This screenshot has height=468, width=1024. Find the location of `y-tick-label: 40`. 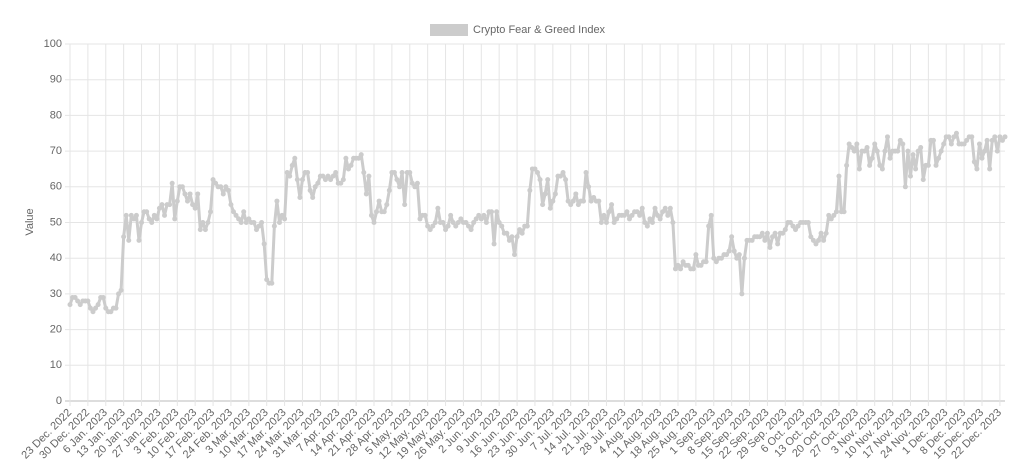

y-tick-label: 40 is located at coordinates (56, 258).